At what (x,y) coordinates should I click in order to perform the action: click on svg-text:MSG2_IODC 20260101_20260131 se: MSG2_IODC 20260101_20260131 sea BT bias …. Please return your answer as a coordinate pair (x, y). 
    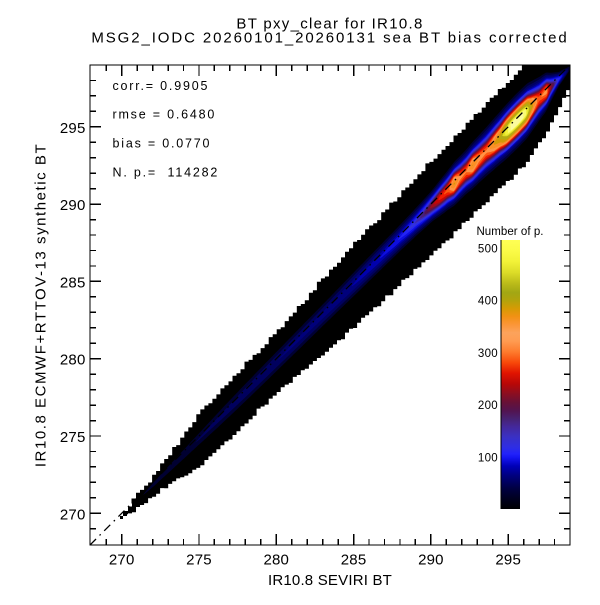
    Looking at the image, I should click on (329, 38).